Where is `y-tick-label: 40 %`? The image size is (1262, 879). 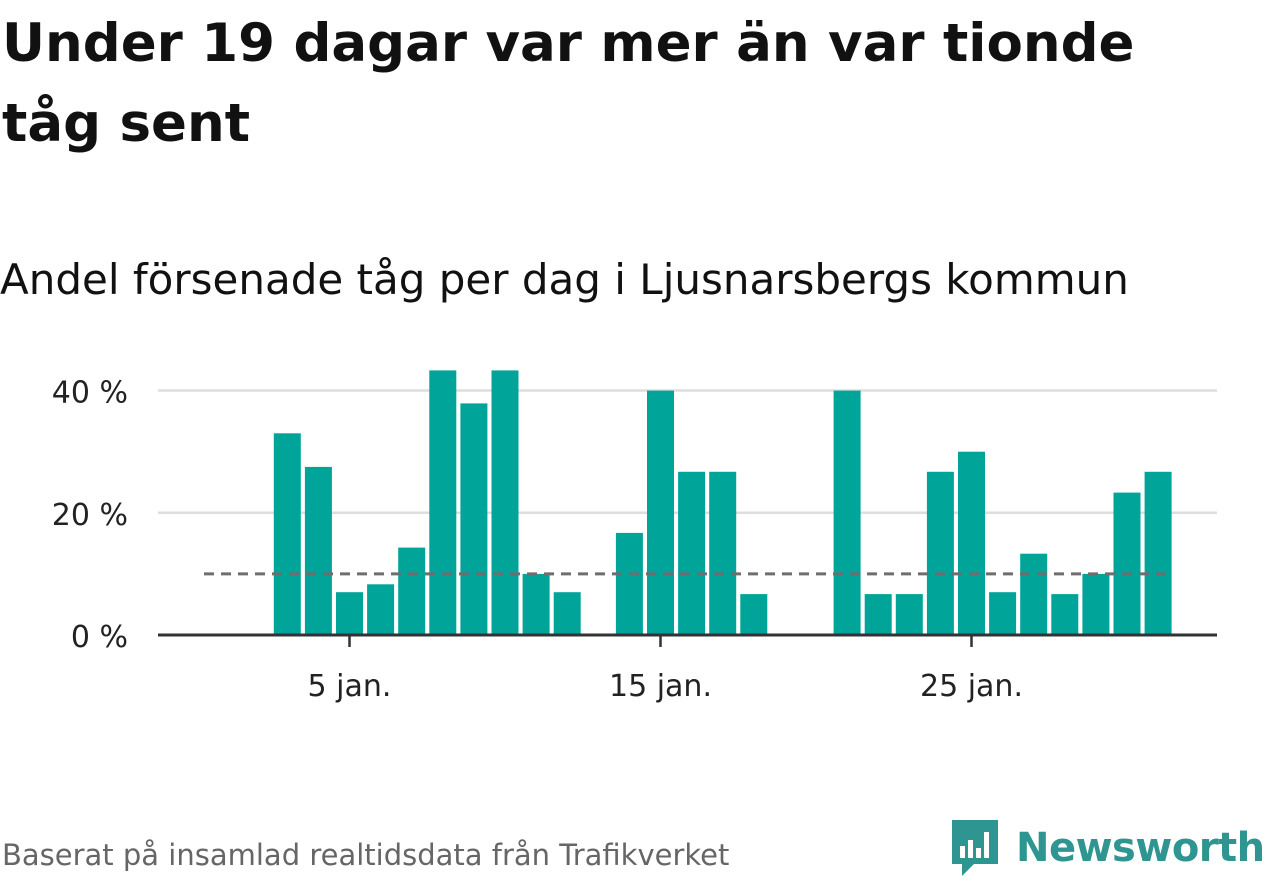 y-tick-label: 40 % is located at coordinates (90, 393).